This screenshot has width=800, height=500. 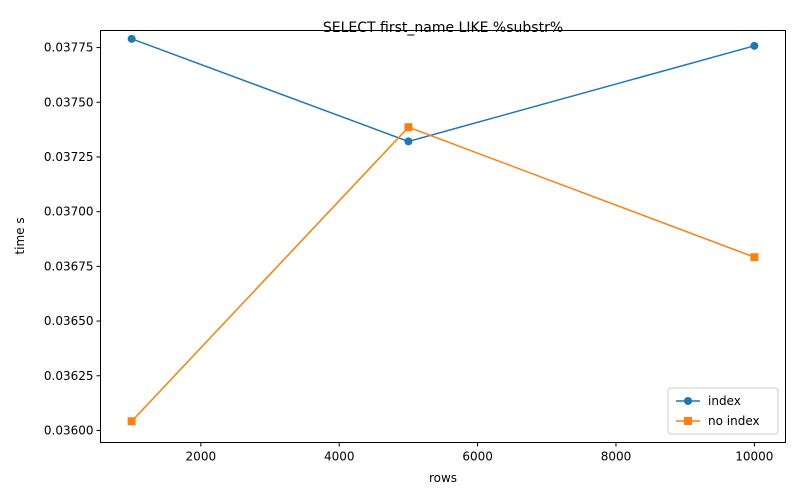 What do you see at coordinates (69, 157) in the screenshot?
I see `y-tick-label: 0.03725` at bounding box center [69, 157].